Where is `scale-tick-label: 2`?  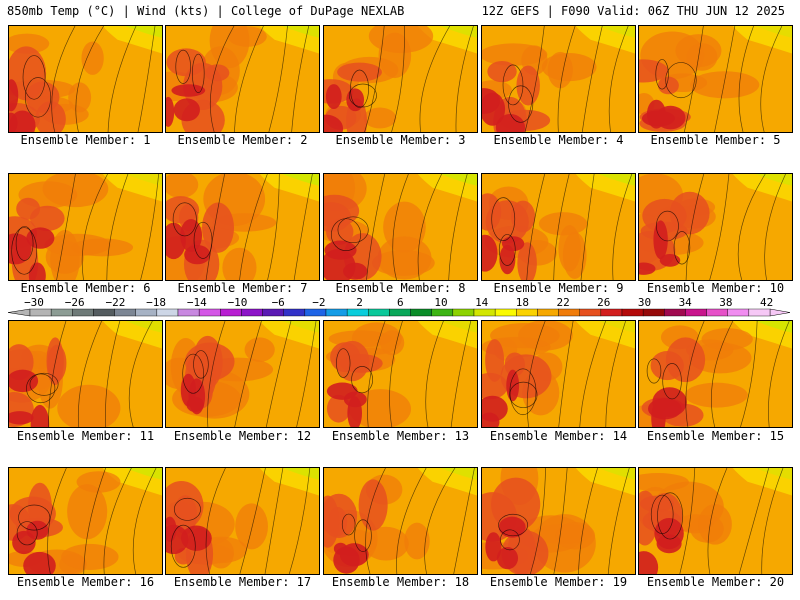
scale-tick-label: 2 is located at coordinates (359, 303).